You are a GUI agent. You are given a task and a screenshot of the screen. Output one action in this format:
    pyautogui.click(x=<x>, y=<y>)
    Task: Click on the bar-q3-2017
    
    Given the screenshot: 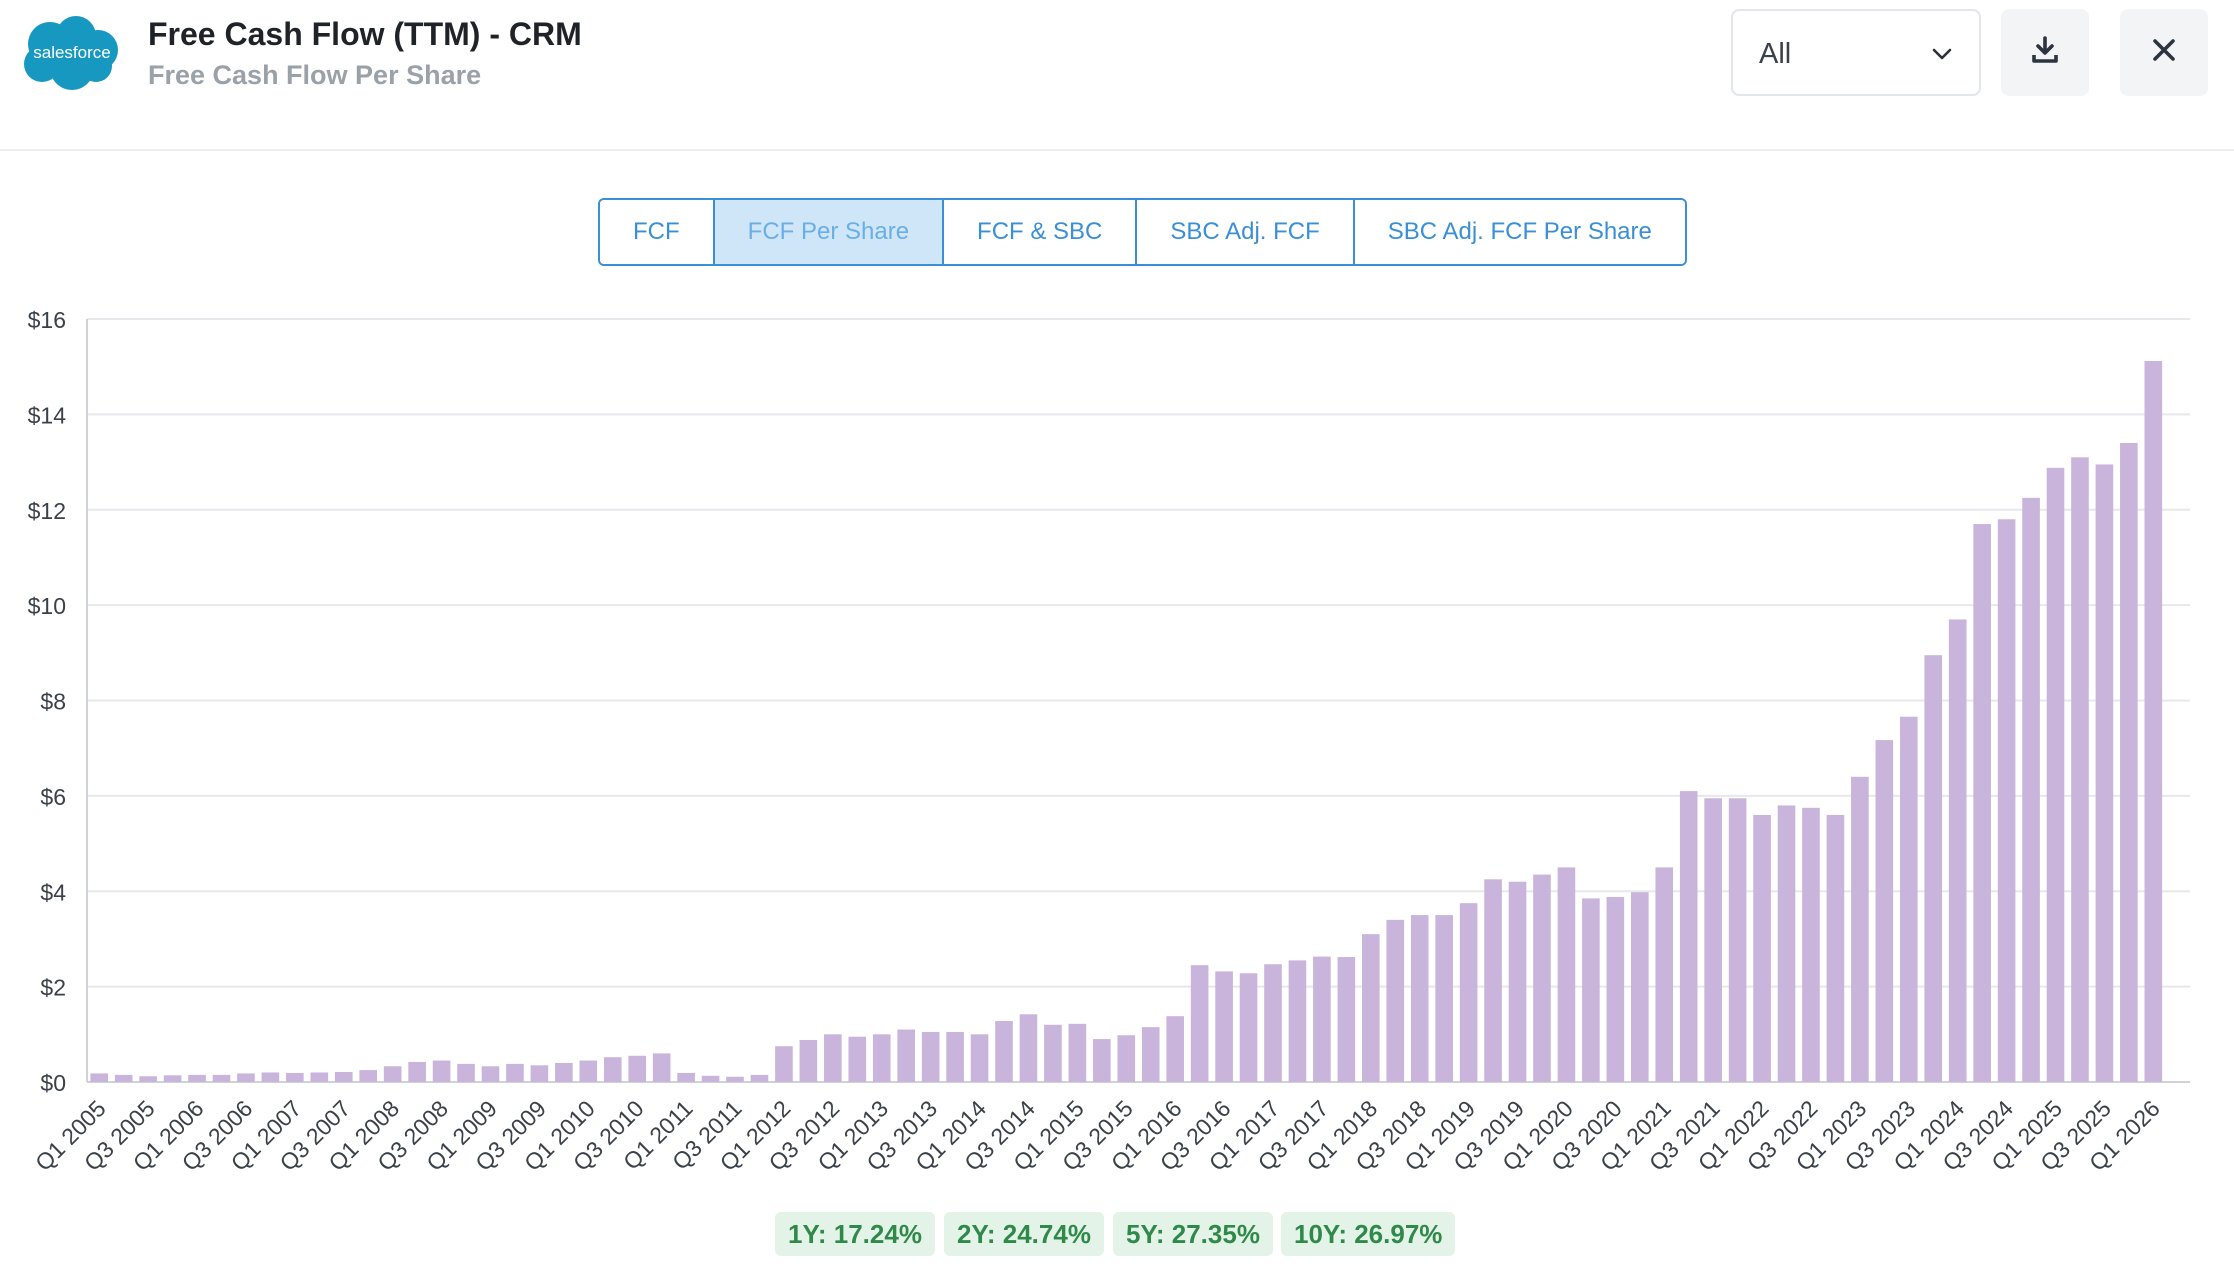 What is the action you would take?
    pyautogui.click(x=1322, y=1019)
    